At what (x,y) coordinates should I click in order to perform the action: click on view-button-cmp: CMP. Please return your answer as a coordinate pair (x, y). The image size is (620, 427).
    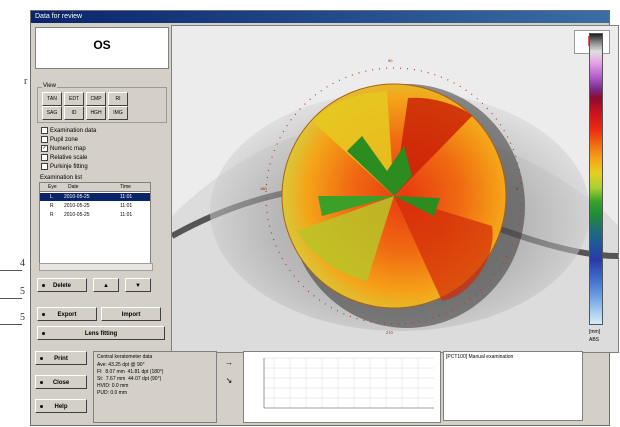
    Looking at the image, I should click on (96, 99).